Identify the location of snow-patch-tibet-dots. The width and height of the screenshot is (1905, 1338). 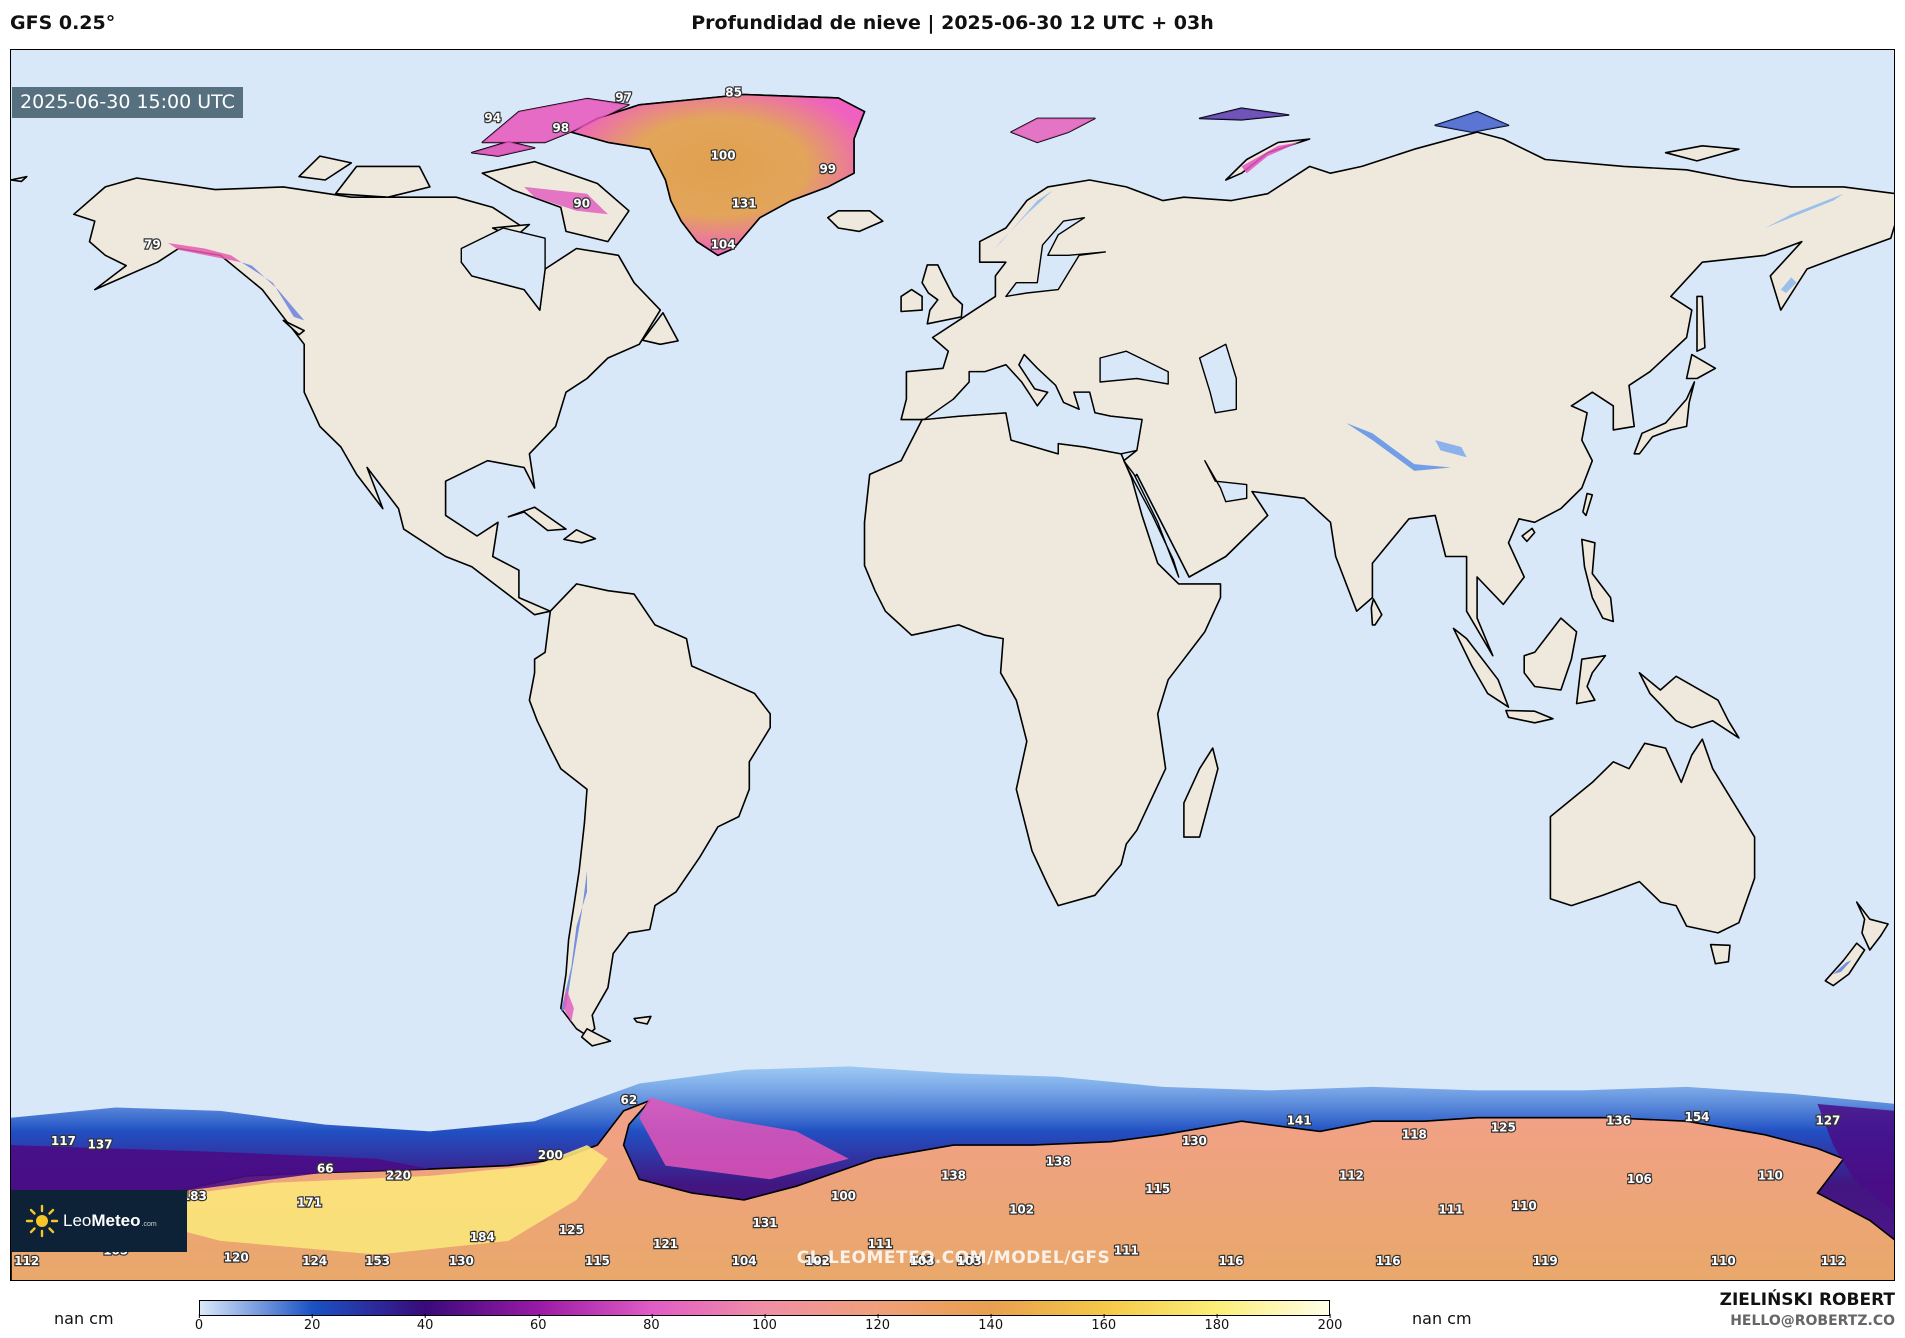
(1451, 449).